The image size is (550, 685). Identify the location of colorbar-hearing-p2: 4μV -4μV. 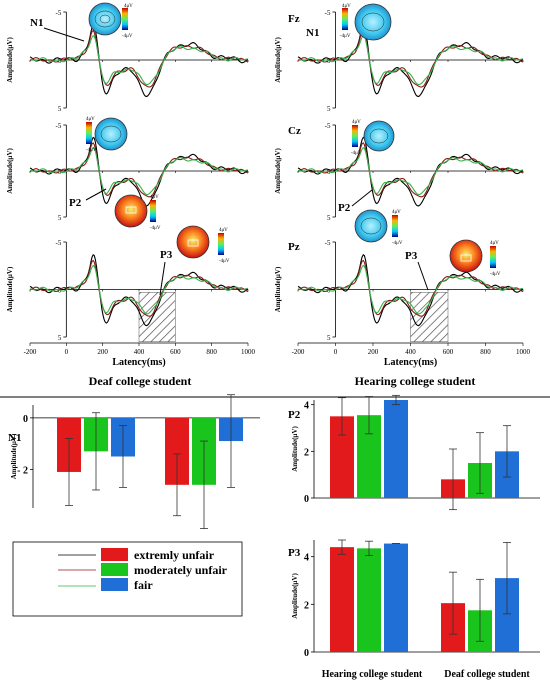
(356, 138).